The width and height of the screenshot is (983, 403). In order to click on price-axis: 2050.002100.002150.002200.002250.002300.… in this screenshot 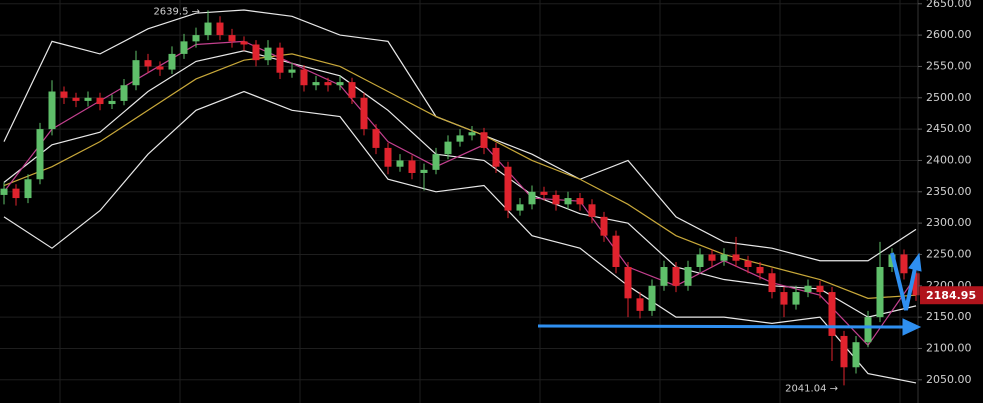, I will do `click(950, 193)`.